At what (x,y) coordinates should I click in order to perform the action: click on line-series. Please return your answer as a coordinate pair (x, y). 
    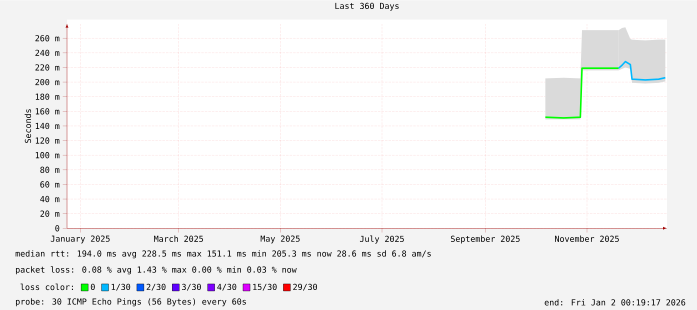
    Looking at the image, I should click on (642, 70).